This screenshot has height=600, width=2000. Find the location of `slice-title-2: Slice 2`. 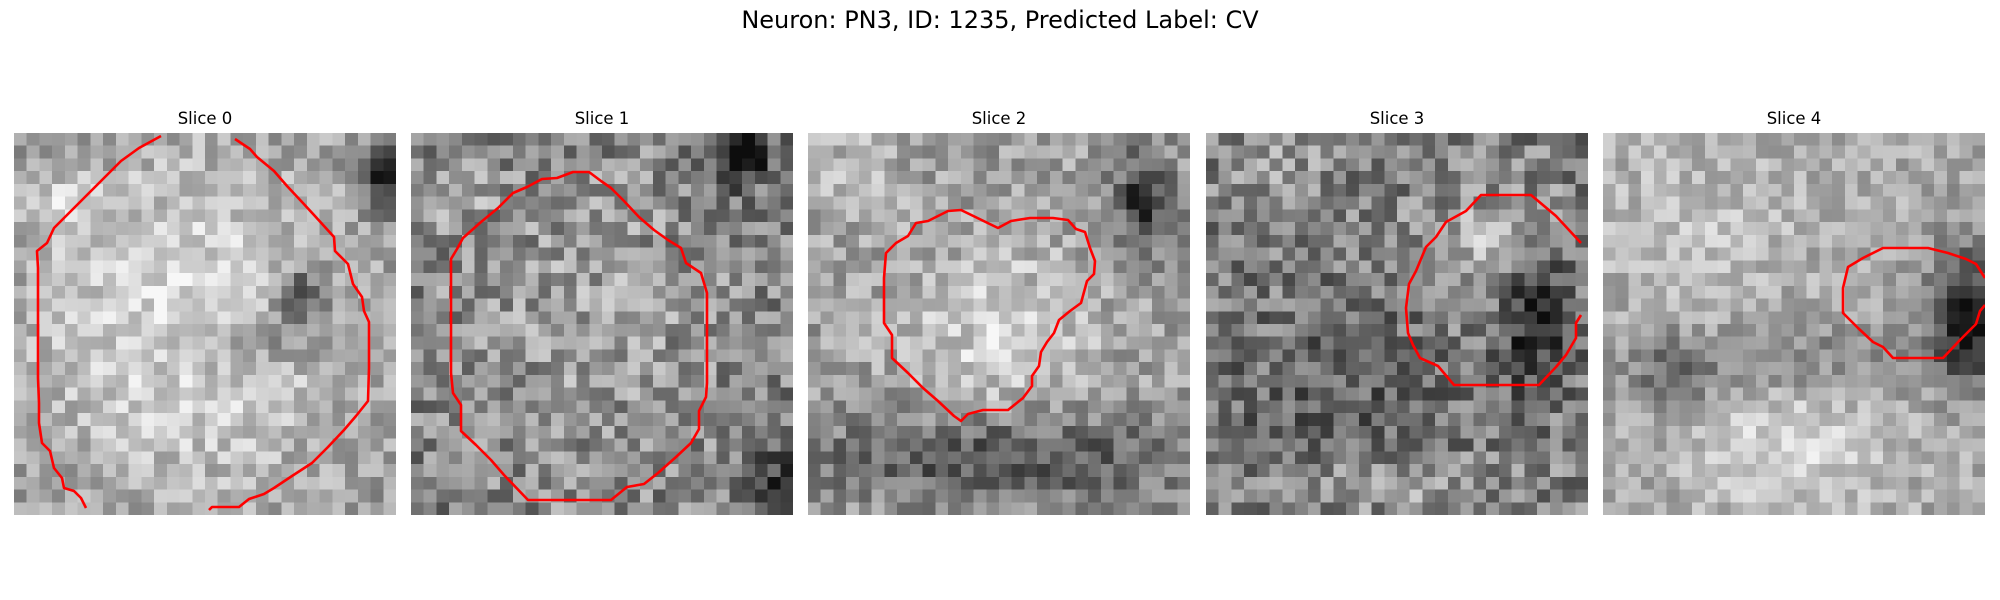

slice-title-2: Slice 2 is located at coordinates (999, 118).